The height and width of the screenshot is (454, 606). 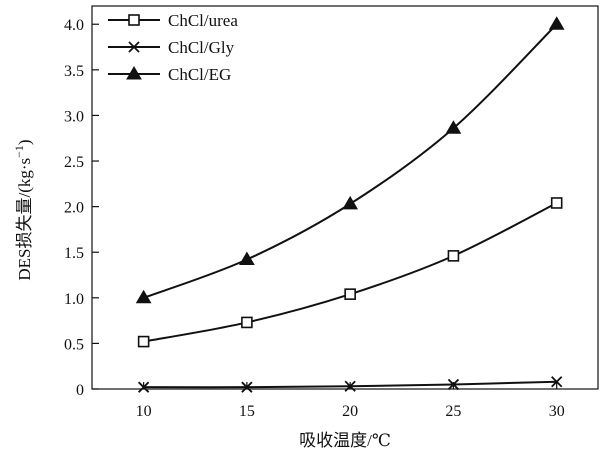 What do you see at coordinates (350, 411) in the screenshot?
I see `x-tick-label: 20` at bounding box center [350, 411].